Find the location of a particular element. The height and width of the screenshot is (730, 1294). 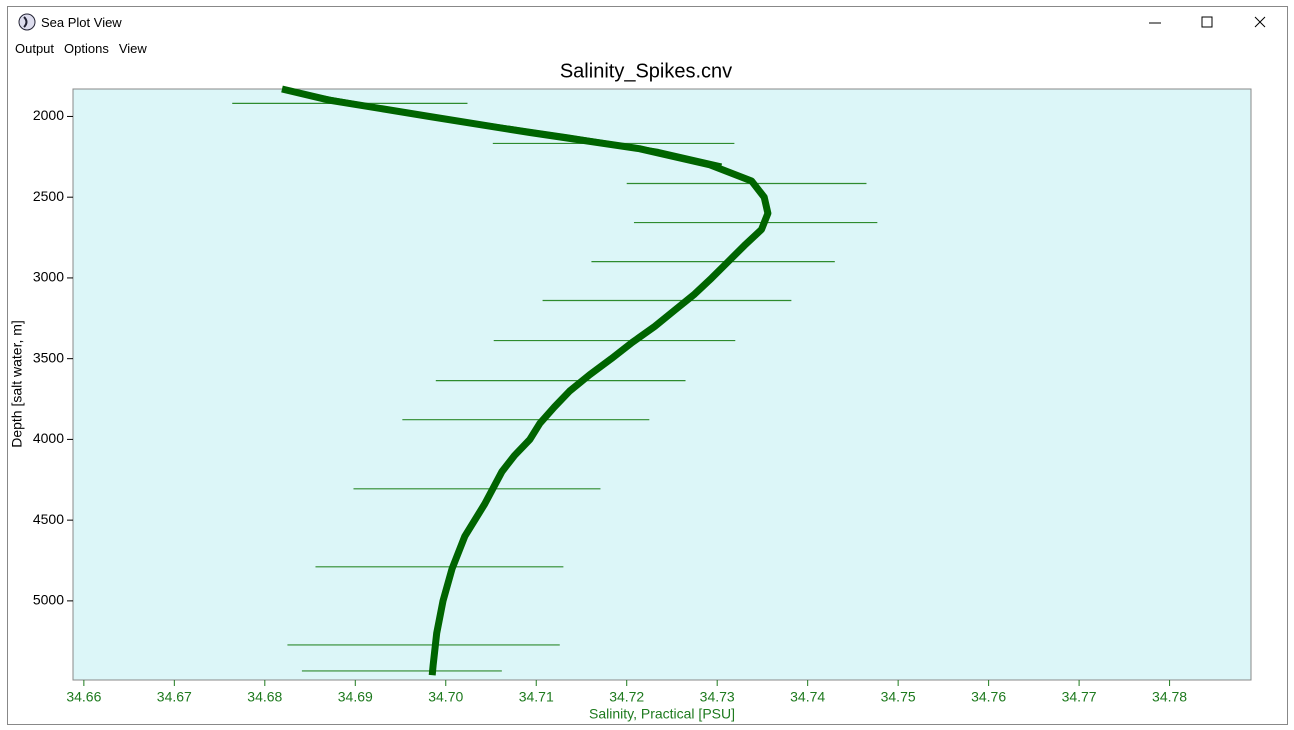

menu-item: Options is located at coordinates (86, 48).